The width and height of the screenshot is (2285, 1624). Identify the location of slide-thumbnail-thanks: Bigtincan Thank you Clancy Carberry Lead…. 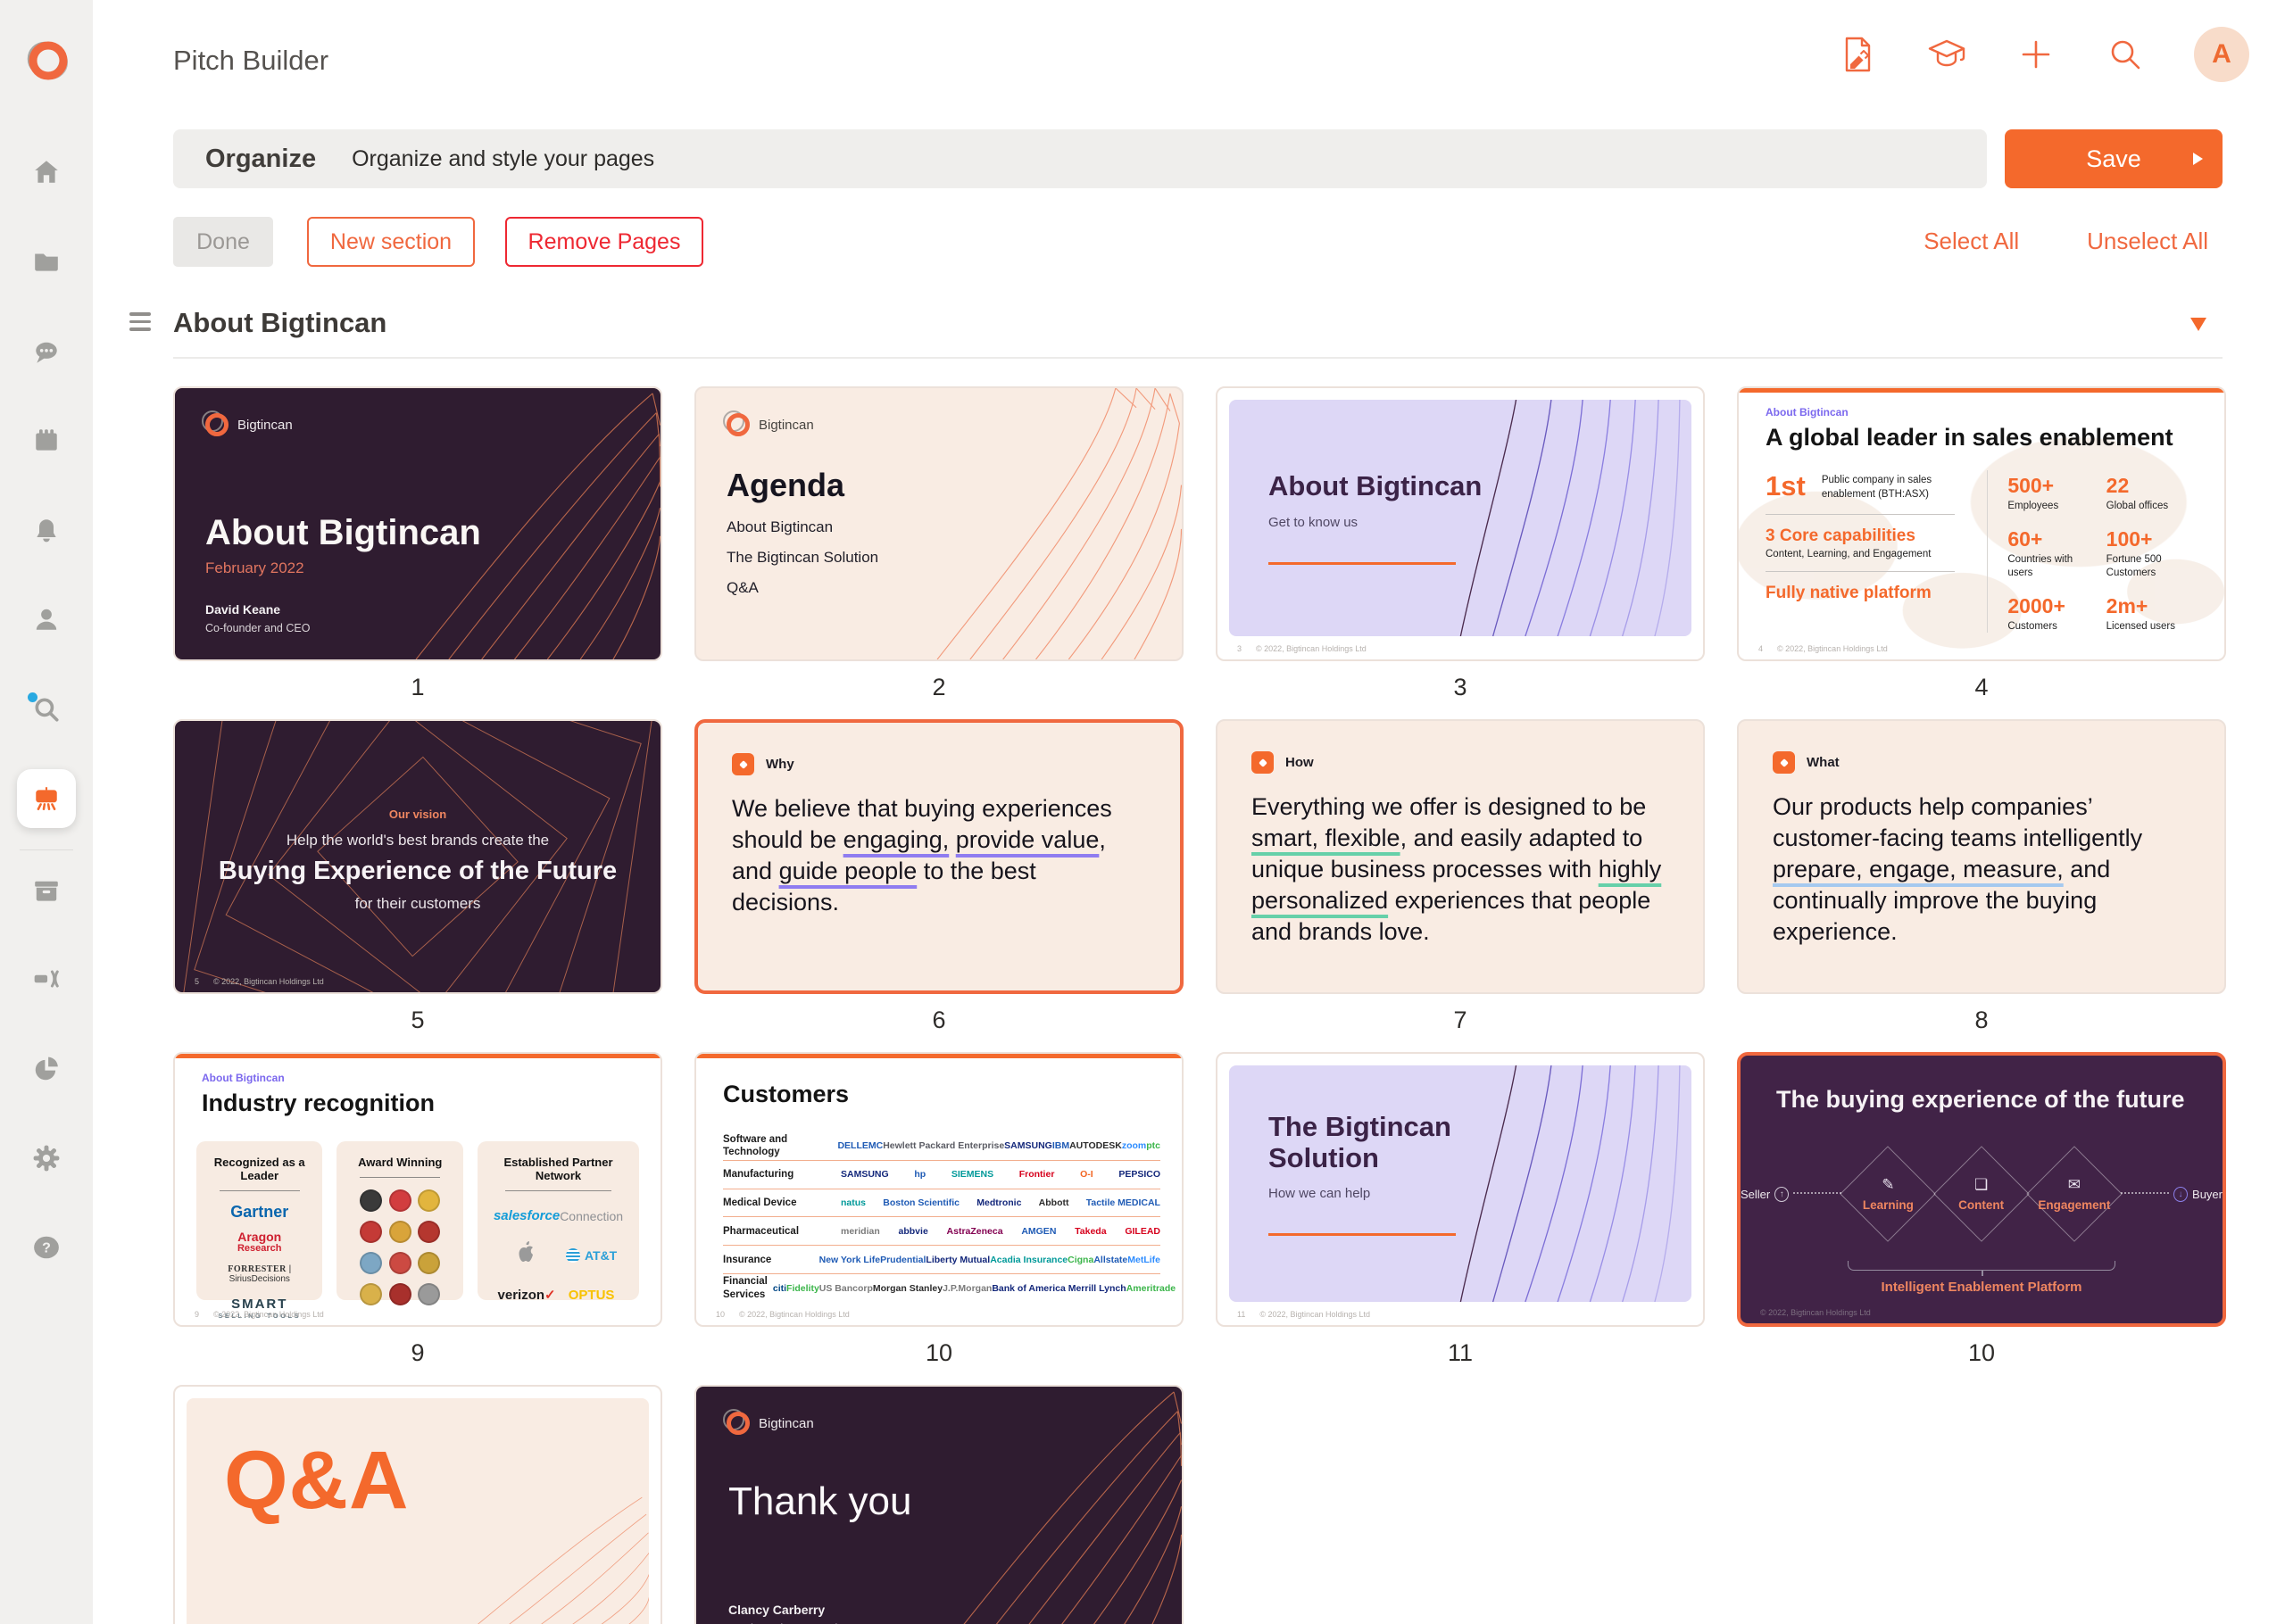
(939, 1504).